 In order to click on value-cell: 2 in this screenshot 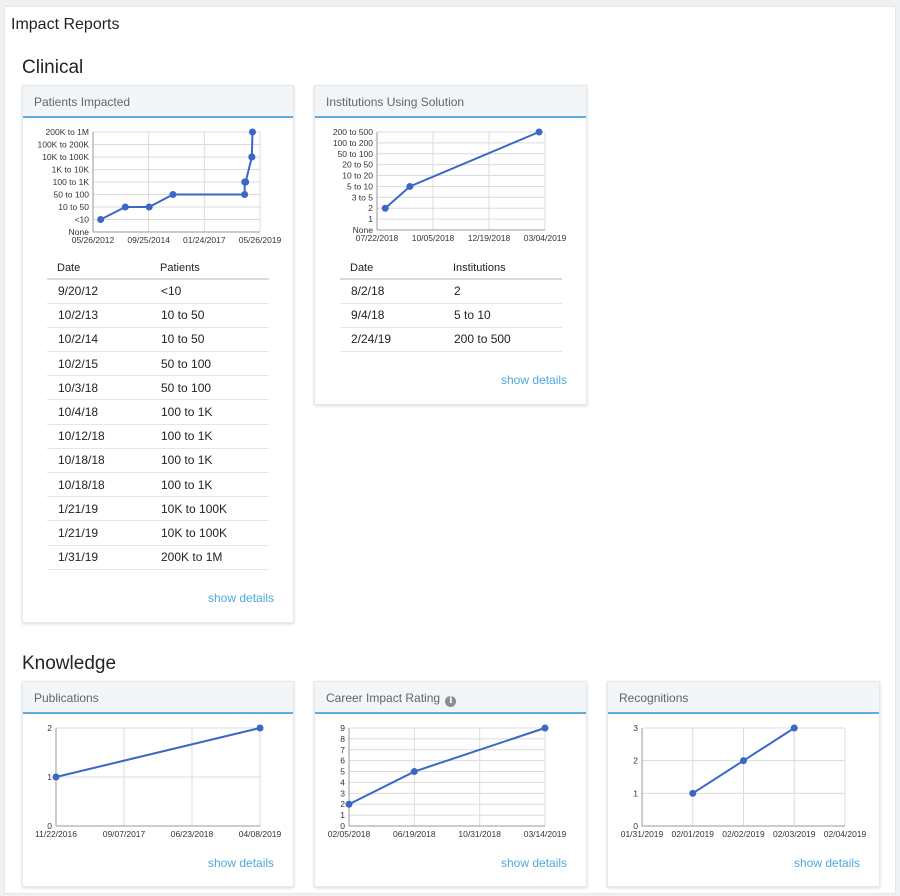, I will do `click(502, 291)`.